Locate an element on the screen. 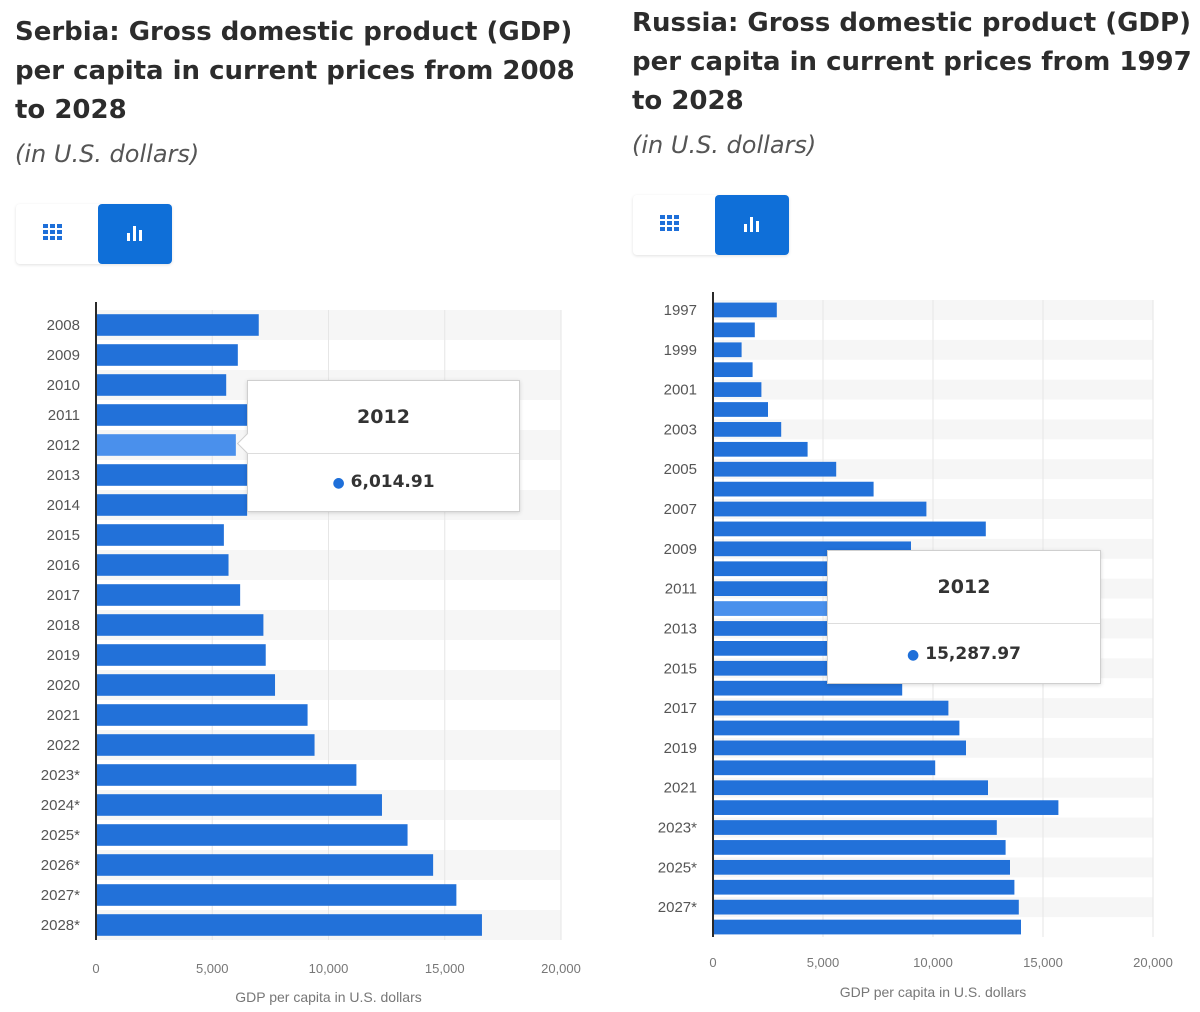 The width and height of the screenshot is (1200, 1012). y-tick-label: 2013 is located at coordinates (680, 628).